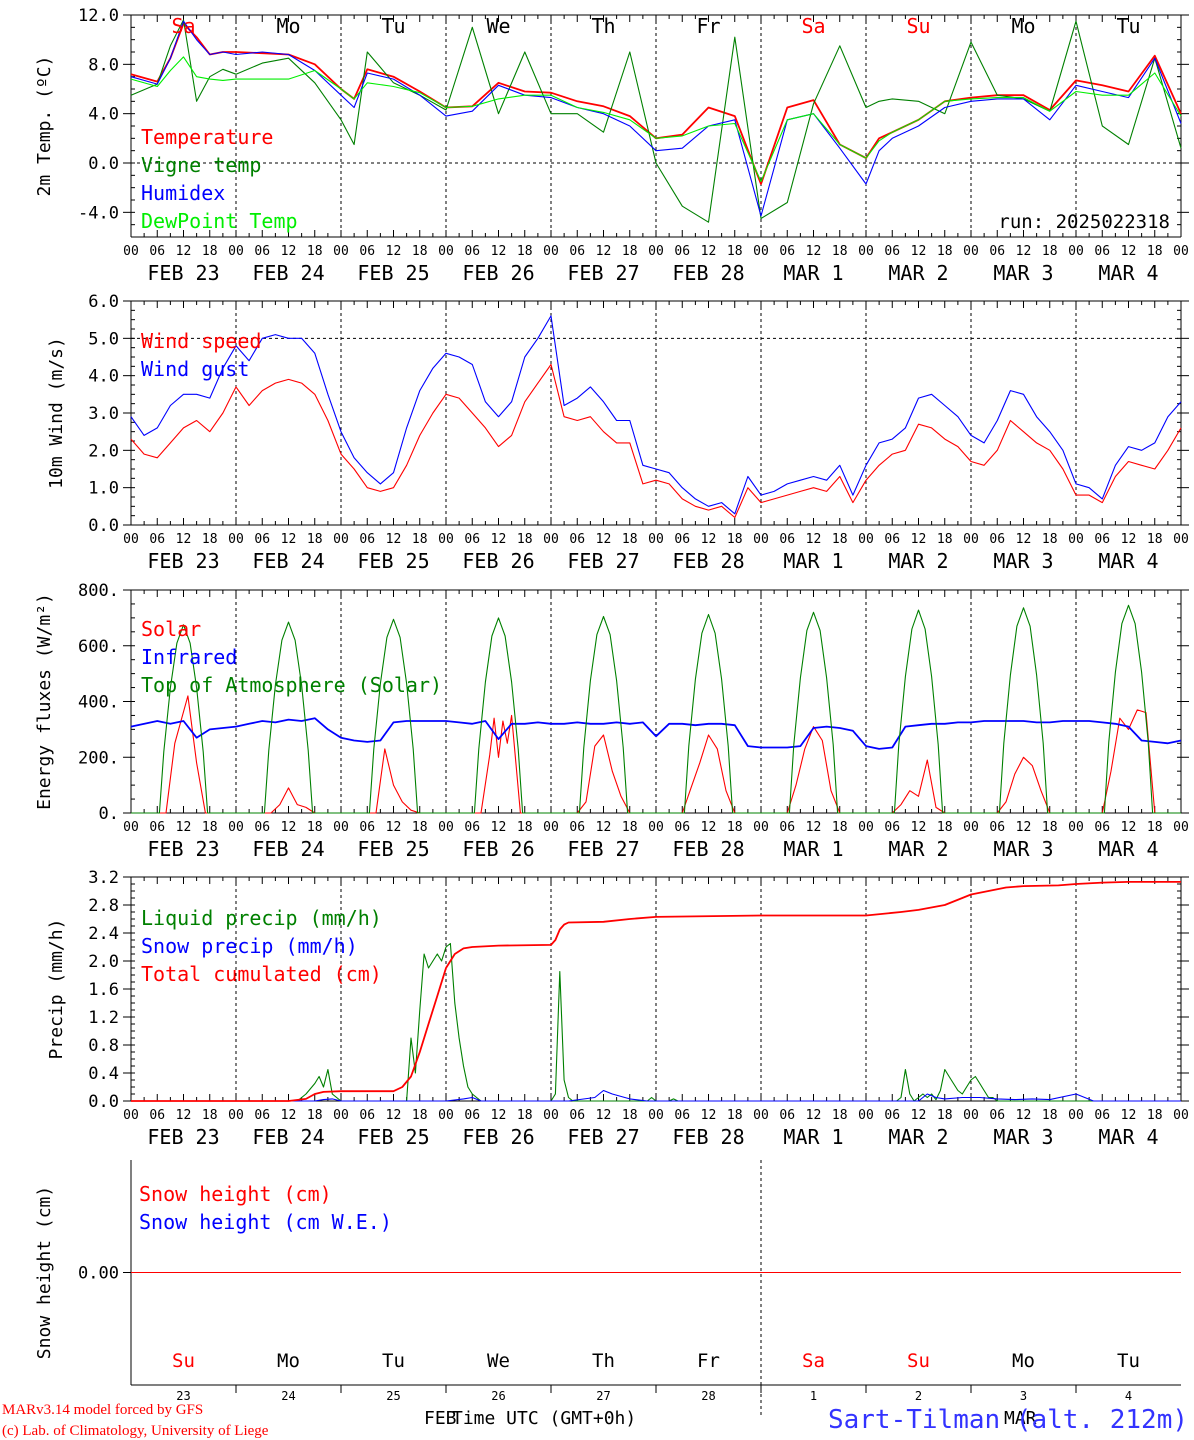 The width and height of the screenshot is (1194, 1440). What do you see at coordinates (1023, 273) in the screenshot?
I see `temperature-date-label: MAR 3` at bounding box center [1023, 273].